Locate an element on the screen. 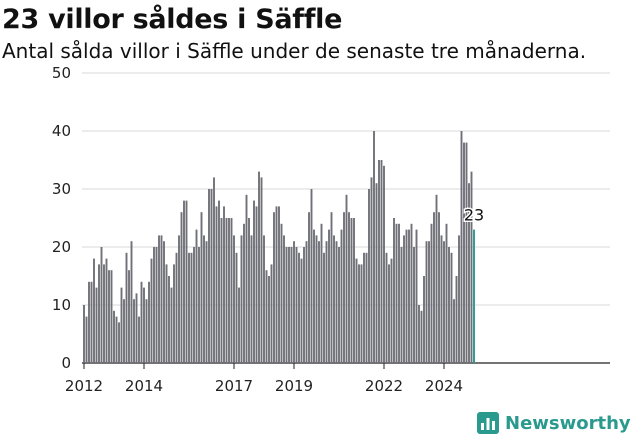 The height and width of the screenshot is (439, 631). x-tick-label: 2012 is located at coordinates (84, 386).